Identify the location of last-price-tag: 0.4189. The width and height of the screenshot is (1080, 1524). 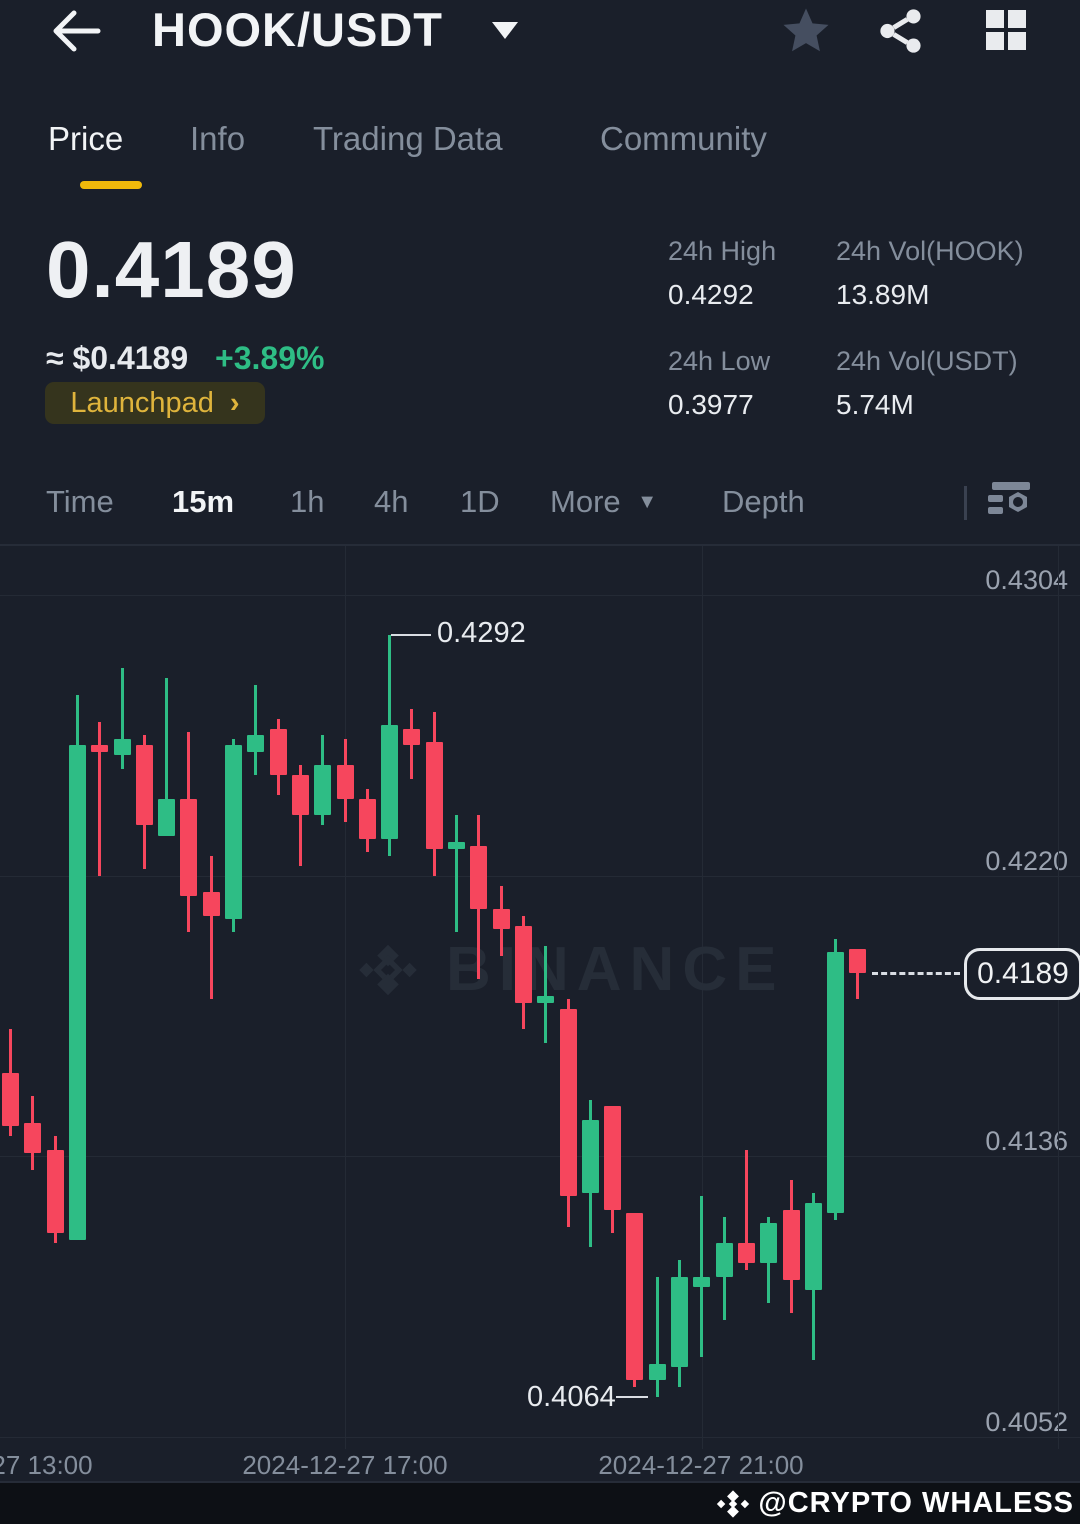
(1022, 973).